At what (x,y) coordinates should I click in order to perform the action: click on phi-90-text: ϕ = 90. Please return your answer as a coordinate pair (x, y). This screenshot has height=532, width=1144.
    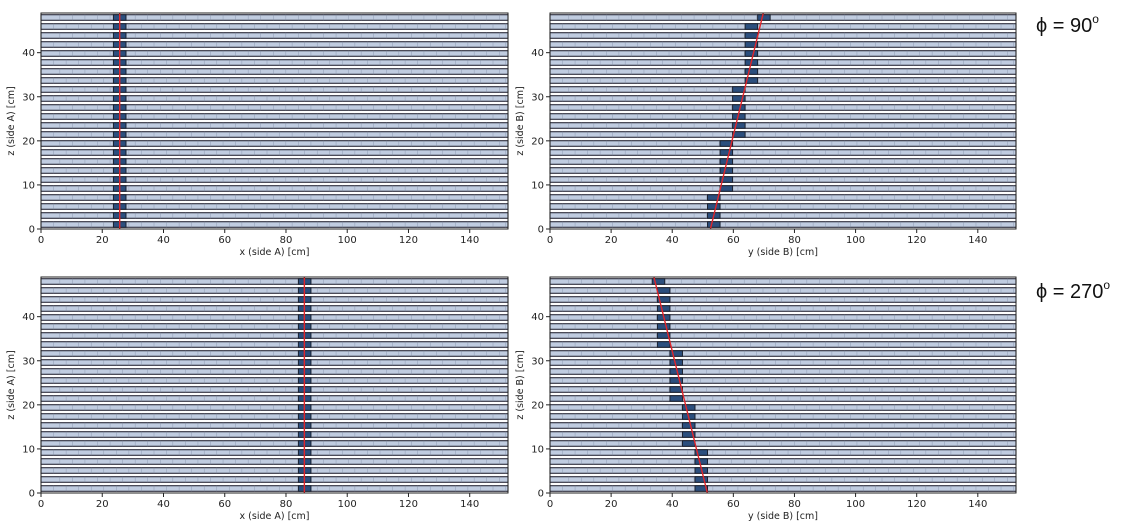
    Looking at the image, I should click on (1064, 26).